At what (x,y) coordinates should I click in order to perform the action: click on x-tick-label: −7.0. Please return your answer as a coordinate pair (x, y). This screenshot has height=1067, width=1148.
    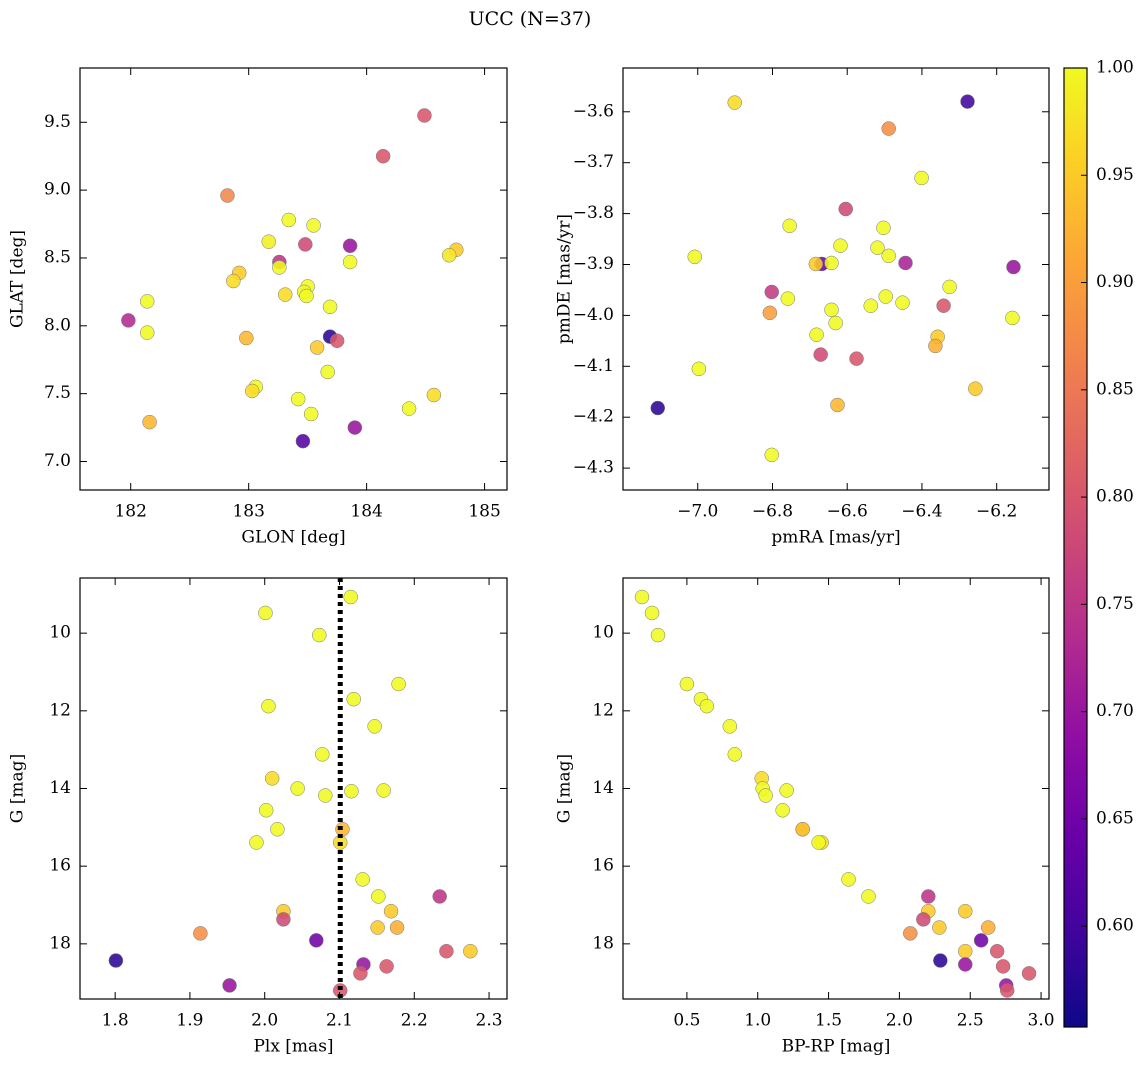
    Looking at the image, I should click on (697, 512).